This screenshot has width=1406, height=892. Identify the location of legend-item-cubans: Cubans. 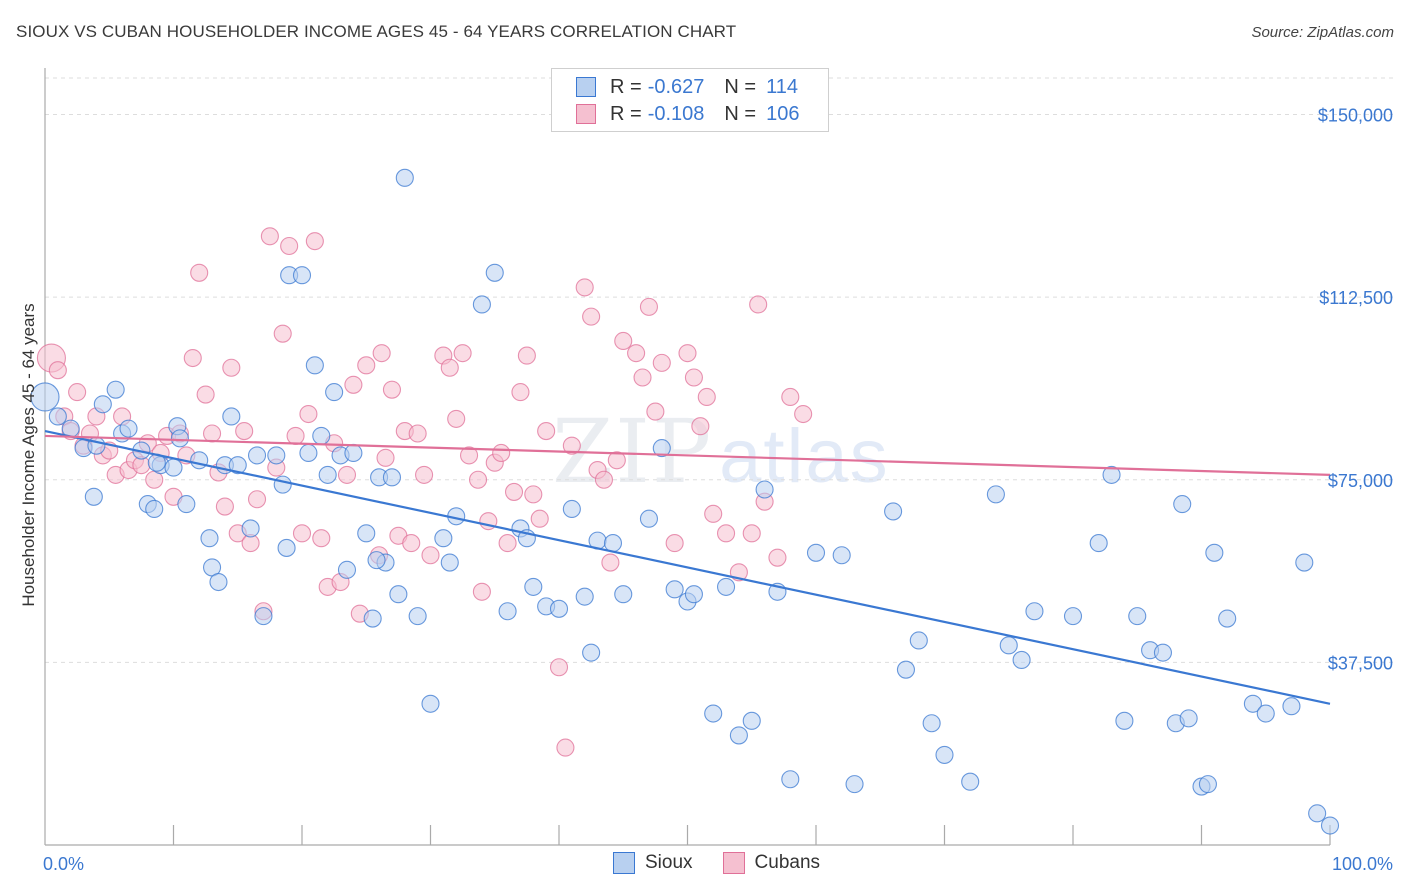
(771, 863).